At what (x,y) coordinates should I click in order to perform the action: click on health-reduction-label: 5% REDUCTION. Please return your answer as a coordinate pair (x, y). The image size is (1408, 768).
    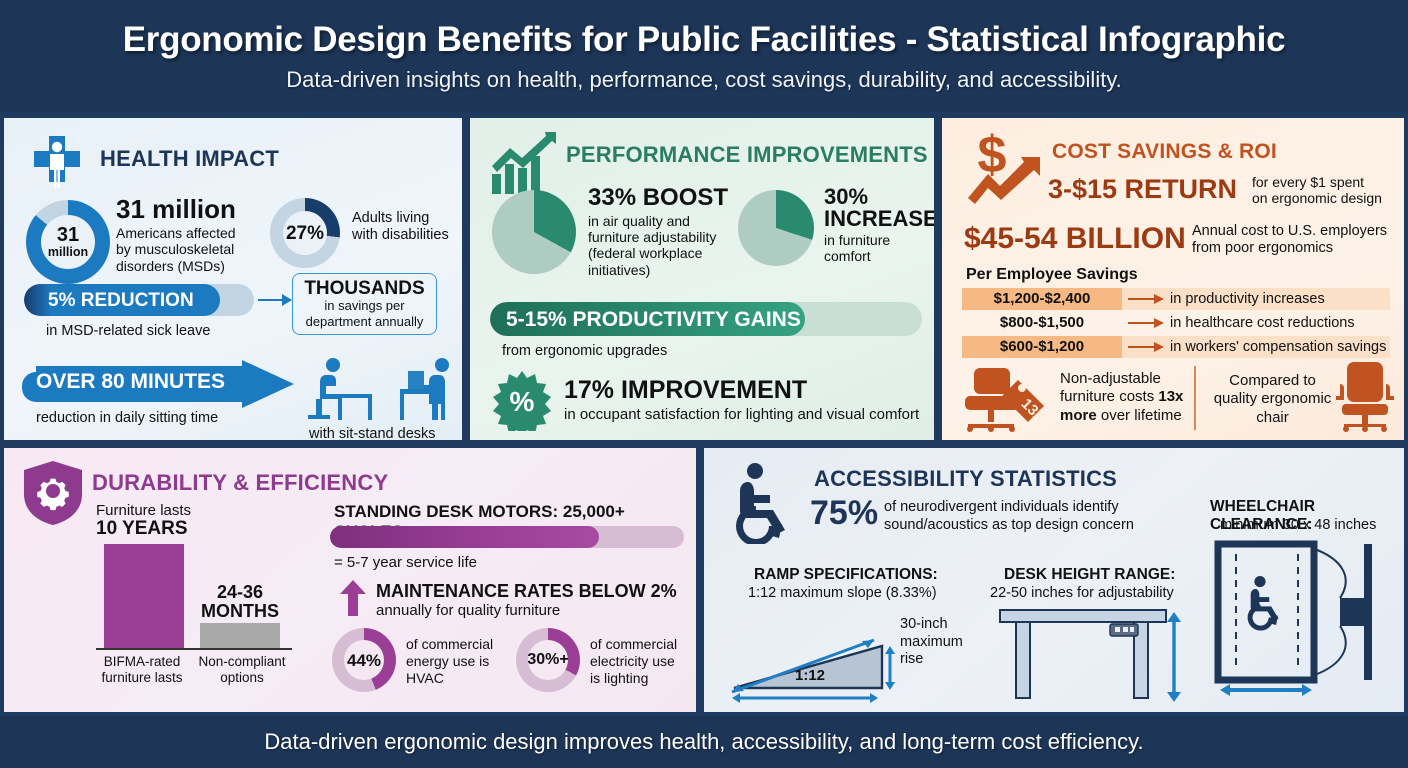
    Looking at the image, I should click on (121, 300).